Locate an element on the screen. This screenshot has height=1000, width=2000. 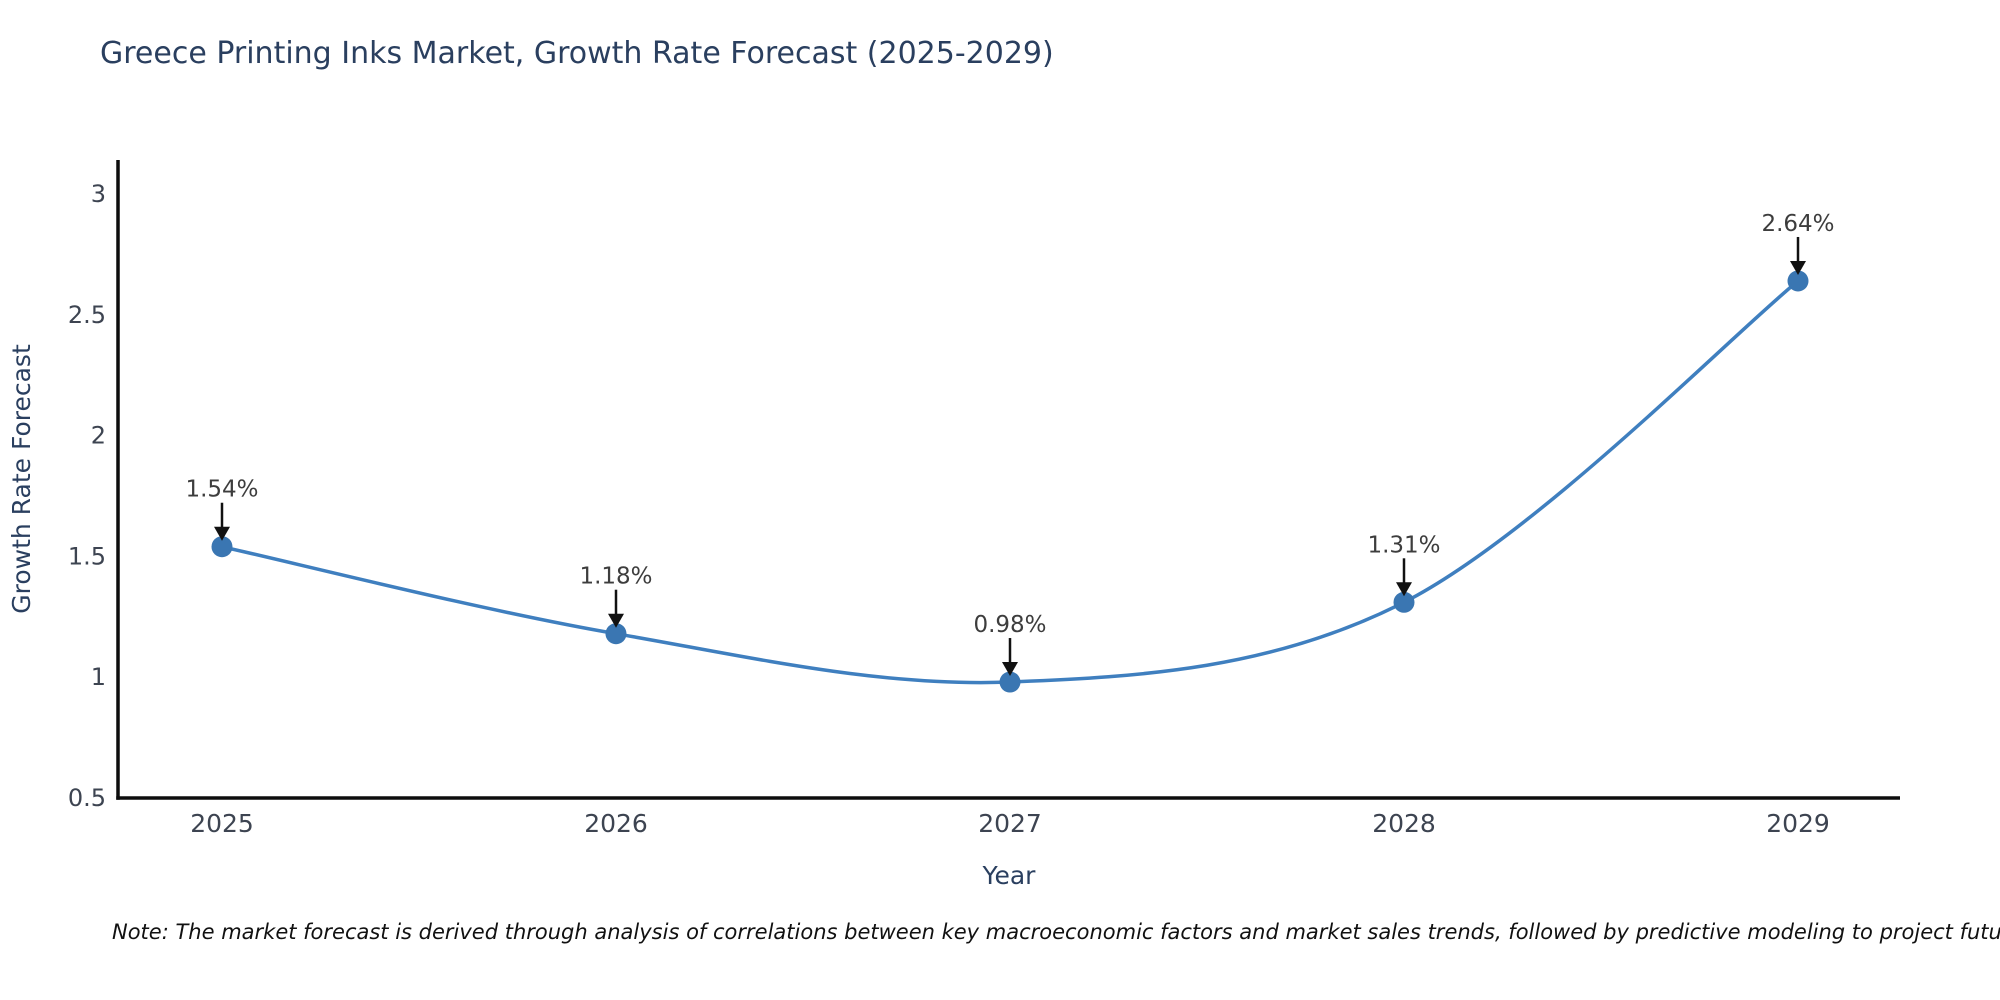
x-tick-label: 2029 is located at coordinates (1798, 823).